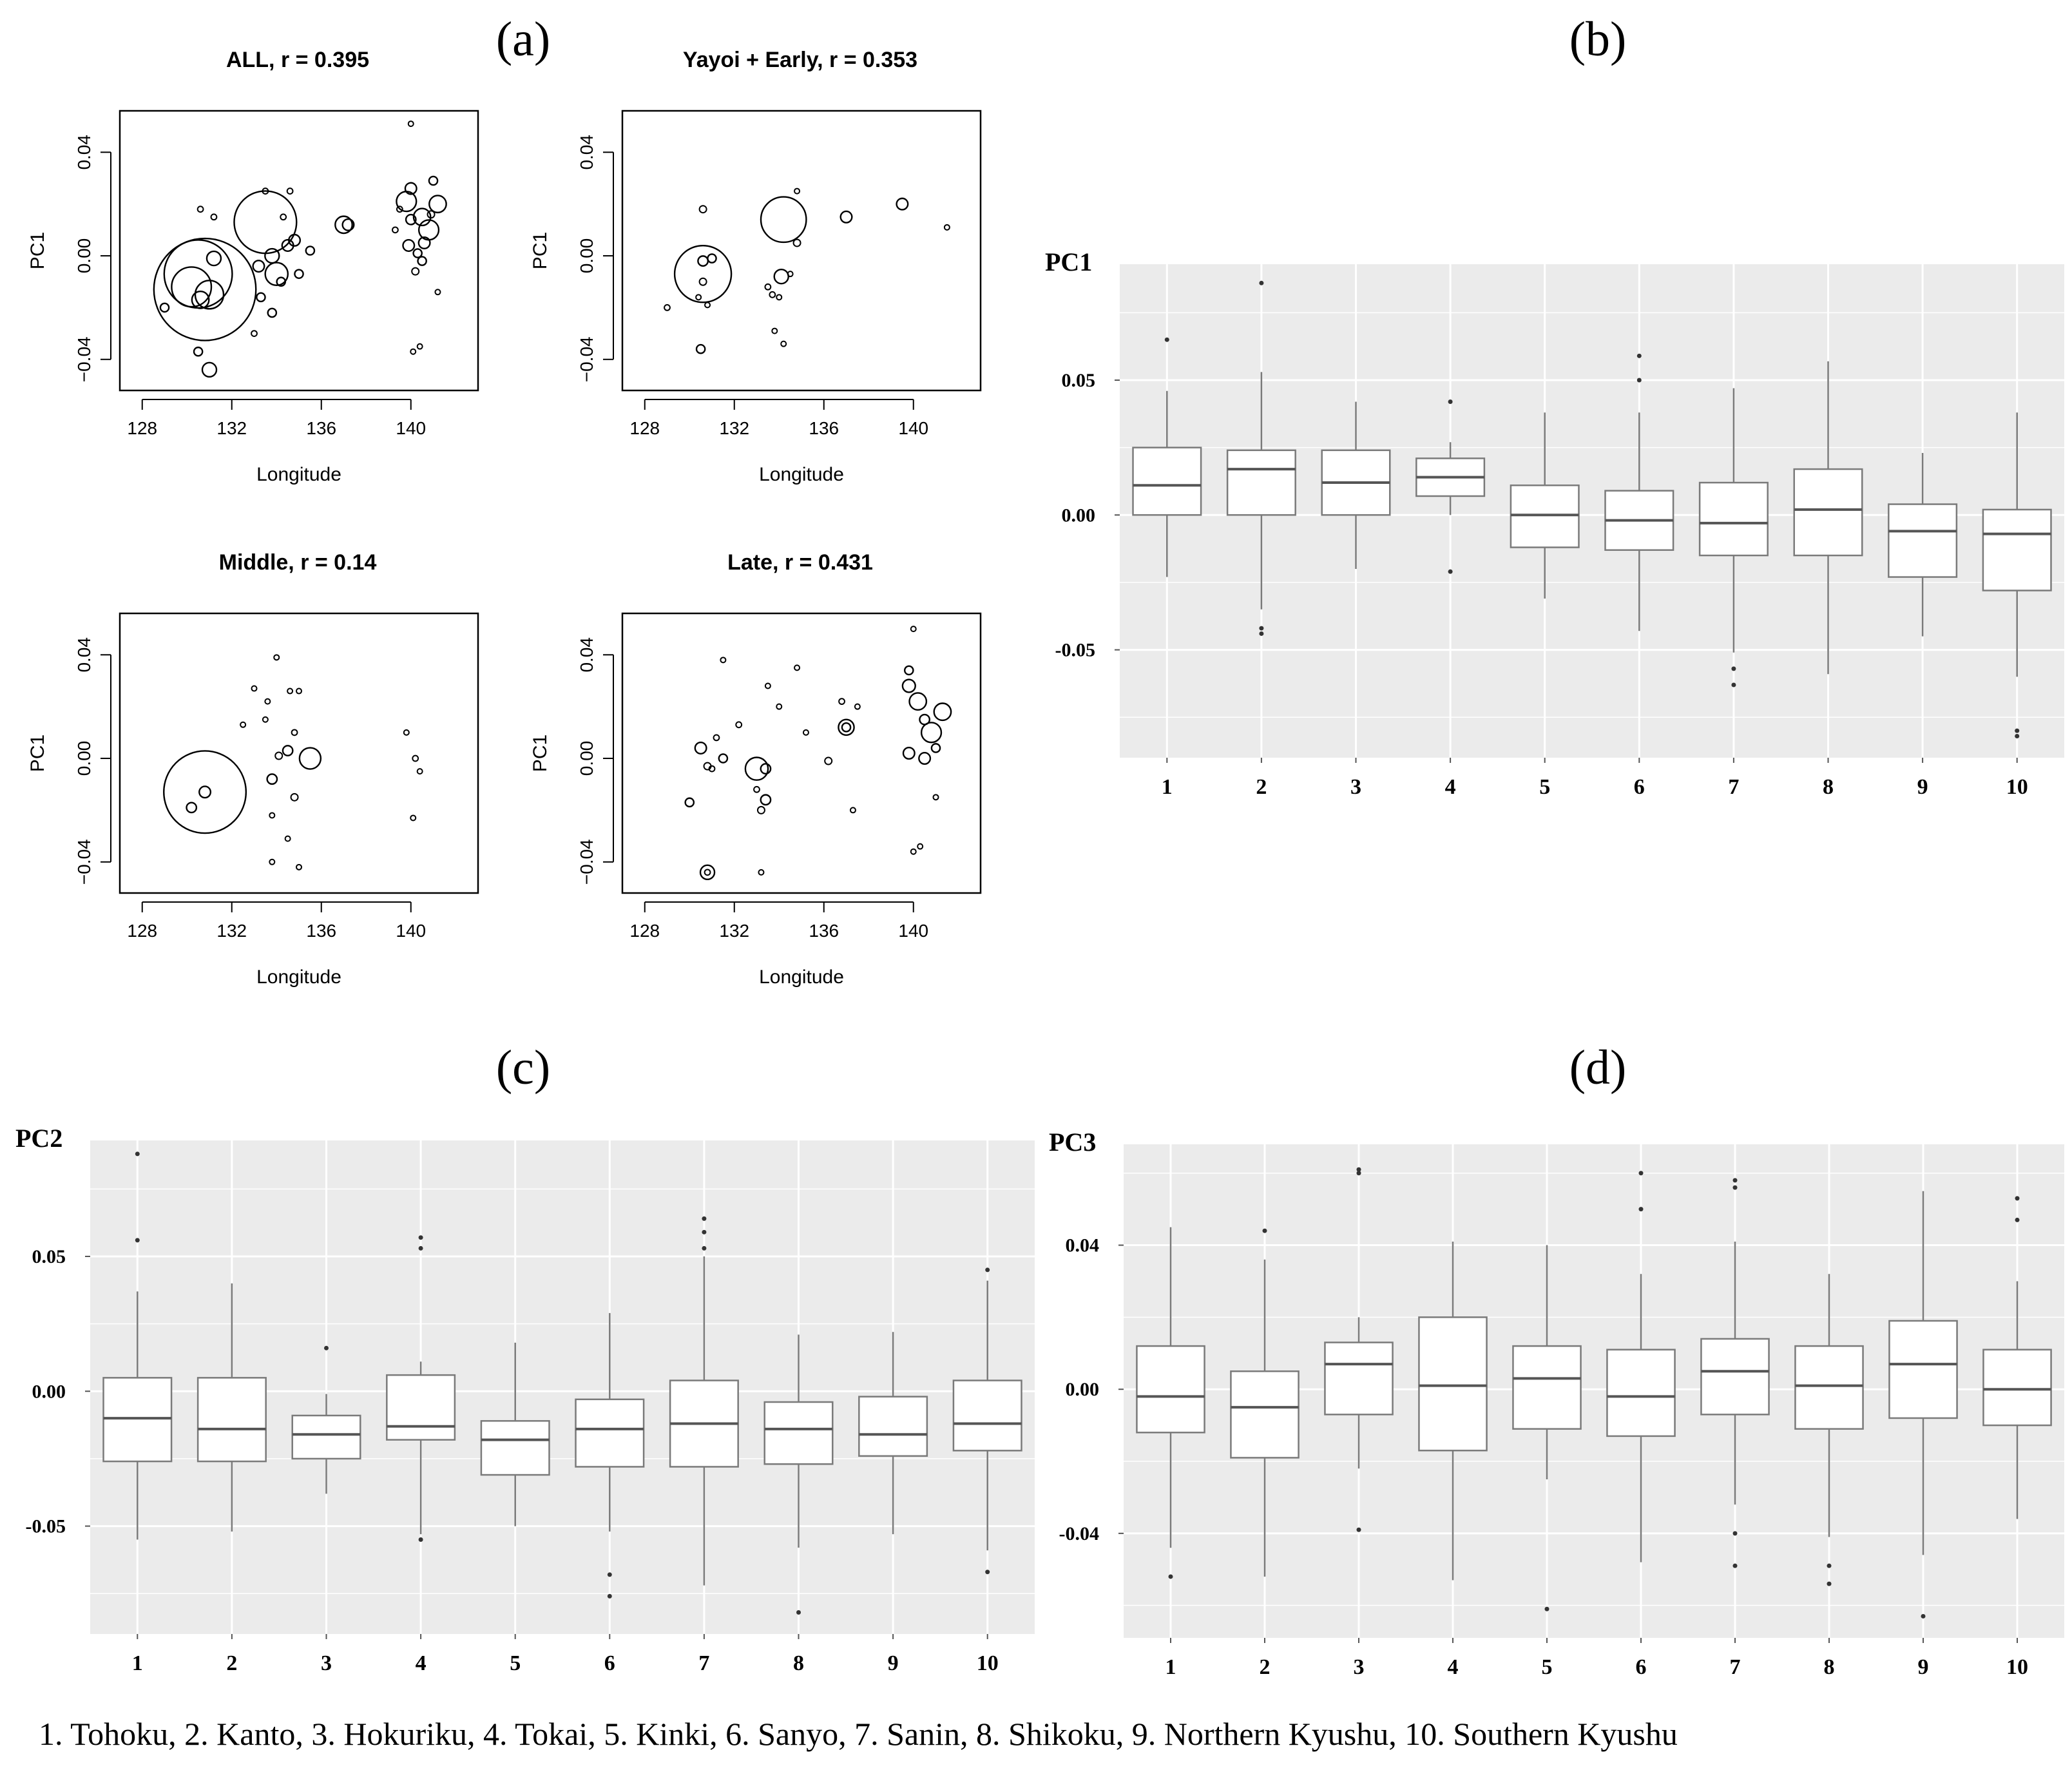 The height and width of the screenshot is (1768, 2072). Describe the element at coordinates (49, 1256) in the screenshot. I see `y-tick-label: 0.05` at that location.